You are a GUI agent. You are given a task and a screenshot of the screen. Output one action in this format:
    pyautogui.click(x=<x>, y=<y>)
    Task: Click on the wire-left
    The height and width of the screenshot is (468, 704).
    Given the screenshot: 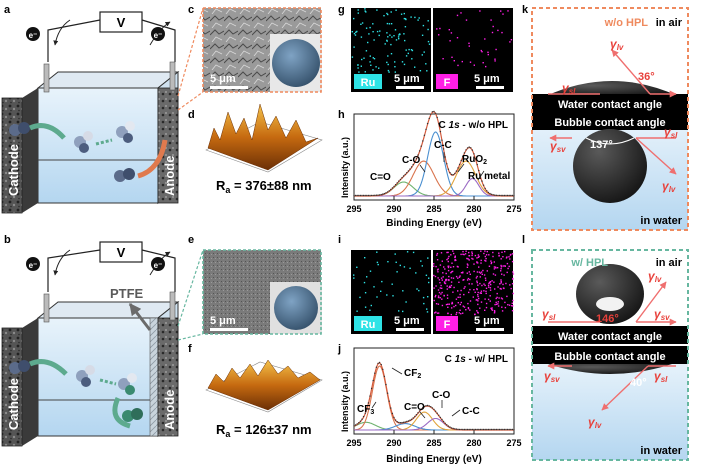 What is the action you would take?
    pyautogui.click(x=74, y=40)
    